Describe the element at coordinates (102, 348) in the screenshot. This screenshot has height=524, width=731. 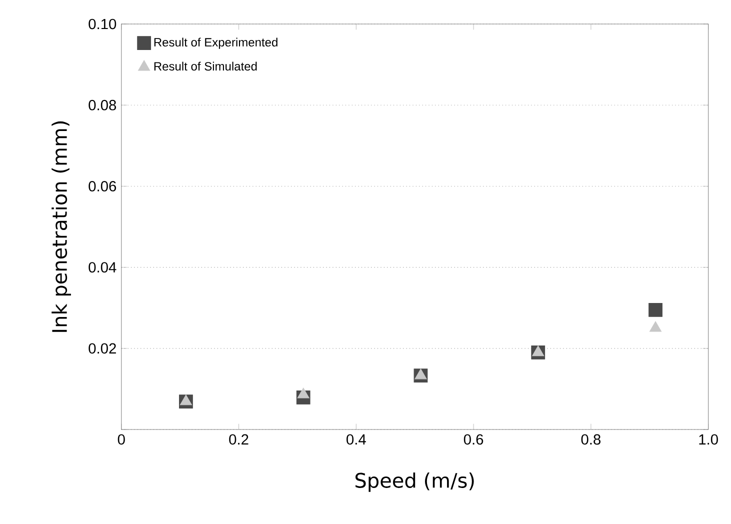
I see `y-tick-label: 0.02` at that location.